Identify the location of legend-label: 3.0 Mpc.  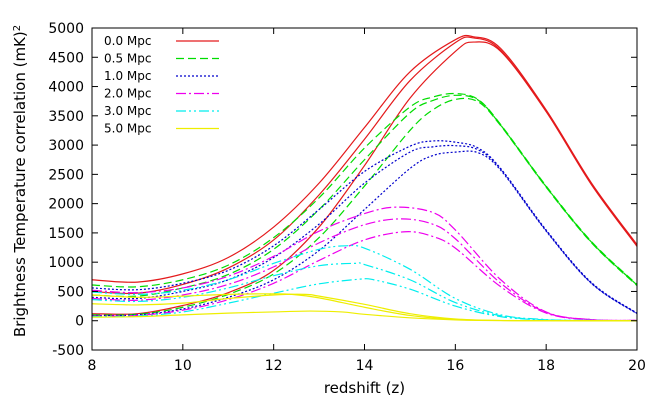
(127, 111).